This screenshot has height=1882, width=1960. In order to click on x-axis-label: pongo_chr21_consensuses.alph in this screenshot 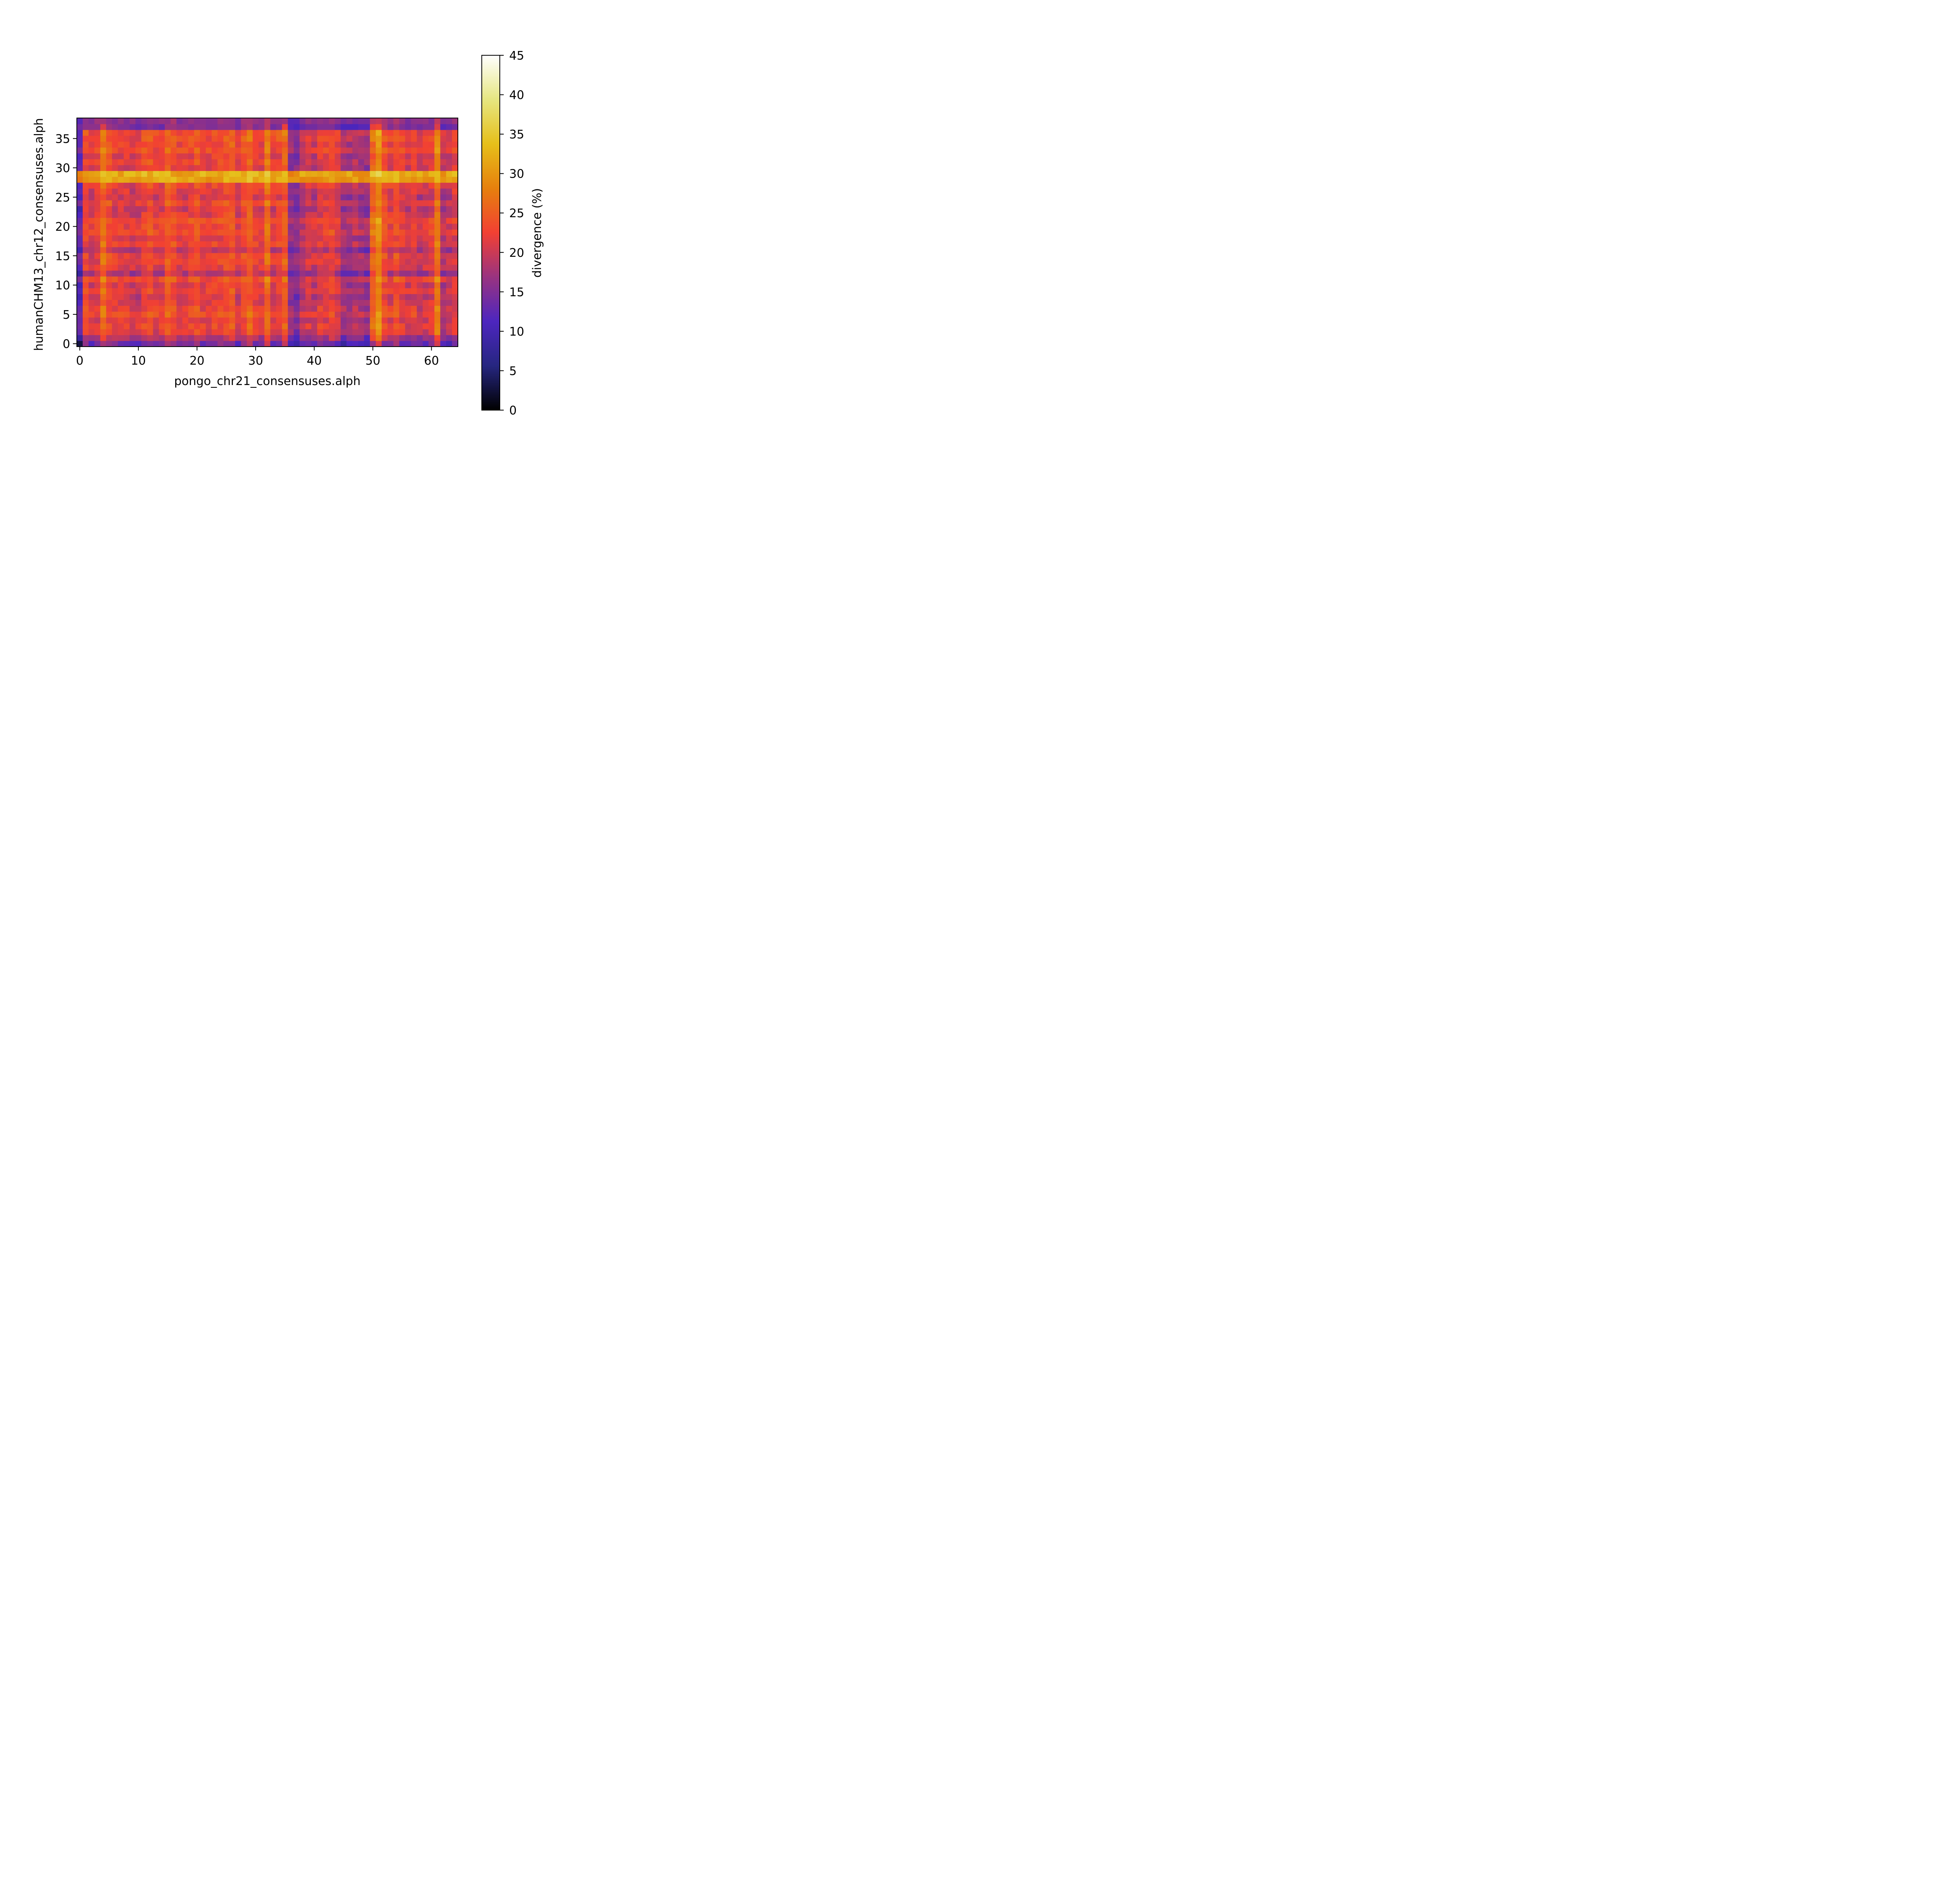, I will do `click(267, 381)`.